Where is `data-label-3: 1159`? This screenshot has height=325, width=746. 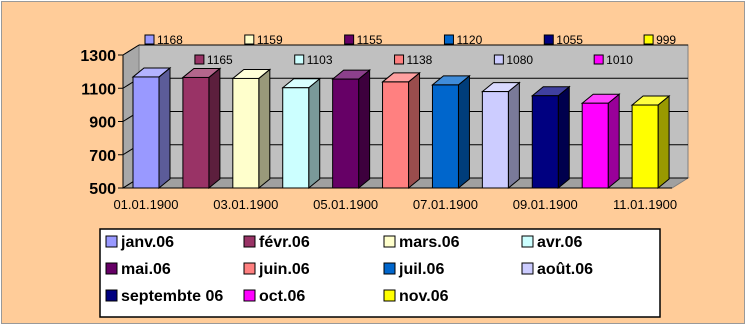
data-label-3: 1159 is located at coordinates (263, 40).